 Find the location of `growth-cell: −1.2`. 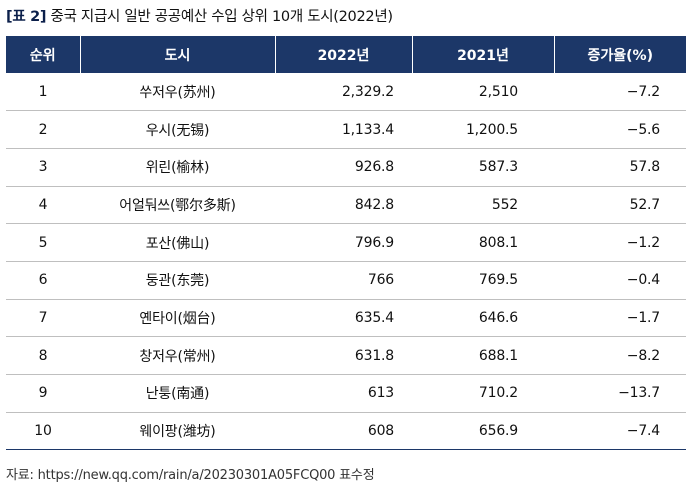

growth-cell: −1.2 is located at coordinates (620, 242).